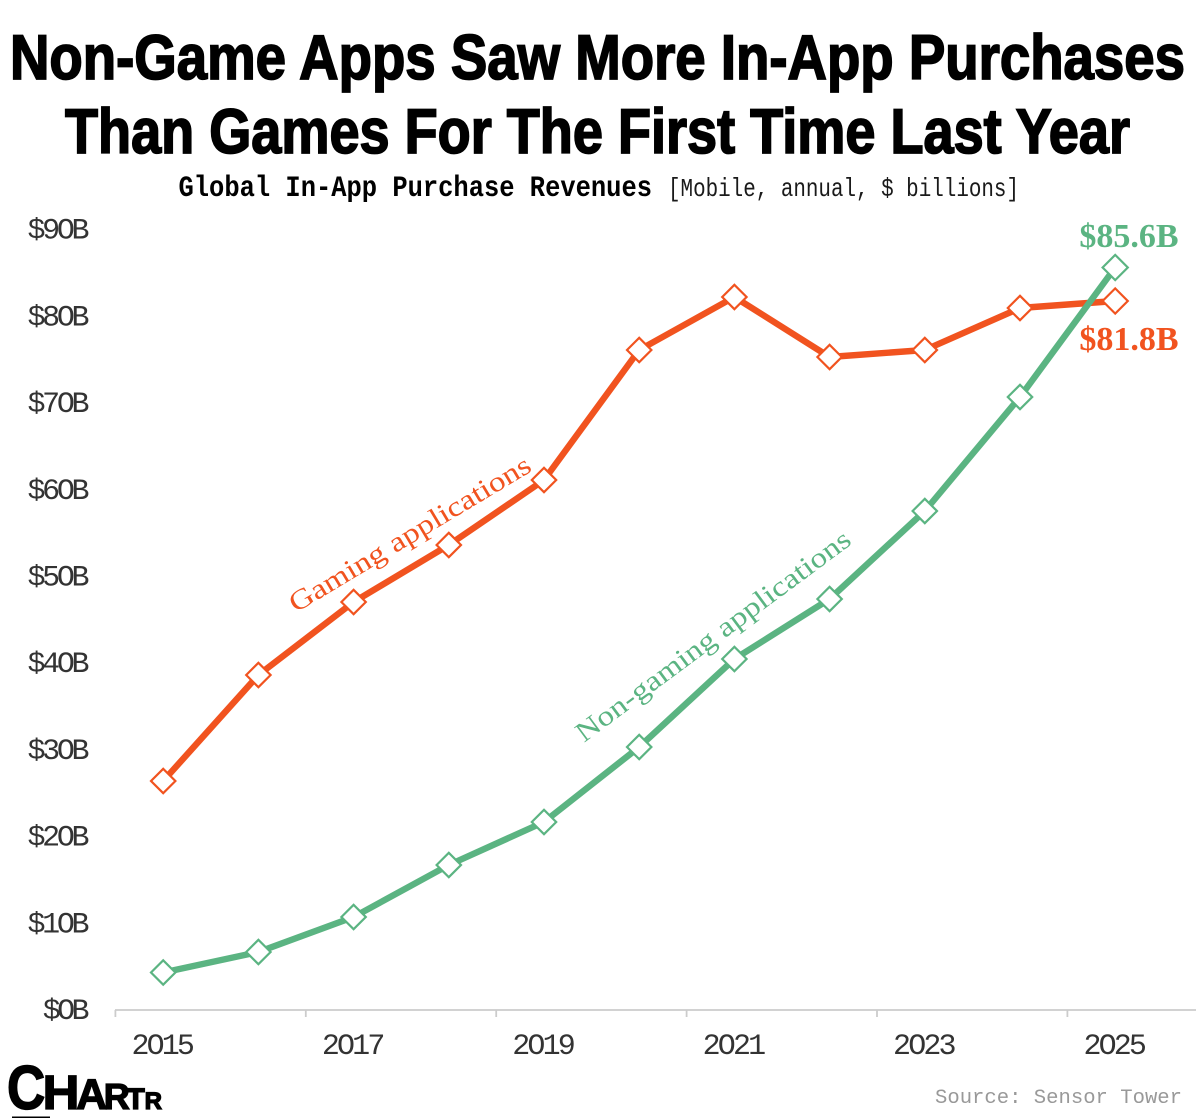 This screenshot has width=1198, height=1118. What do you see at coordinates (26, 1086) in the screenshot?
I see `svg-text: C` at bounding box center [26, 1086].